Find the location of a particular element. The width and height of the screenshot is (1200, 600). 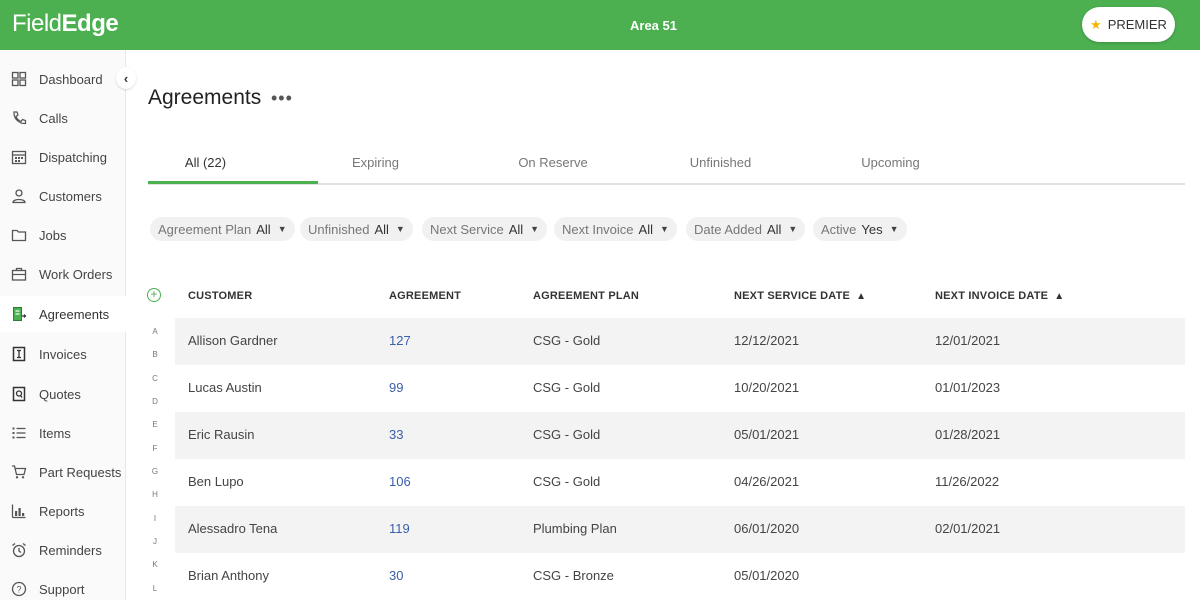

alpha-index-c: C is located at coordinates (155, 378).